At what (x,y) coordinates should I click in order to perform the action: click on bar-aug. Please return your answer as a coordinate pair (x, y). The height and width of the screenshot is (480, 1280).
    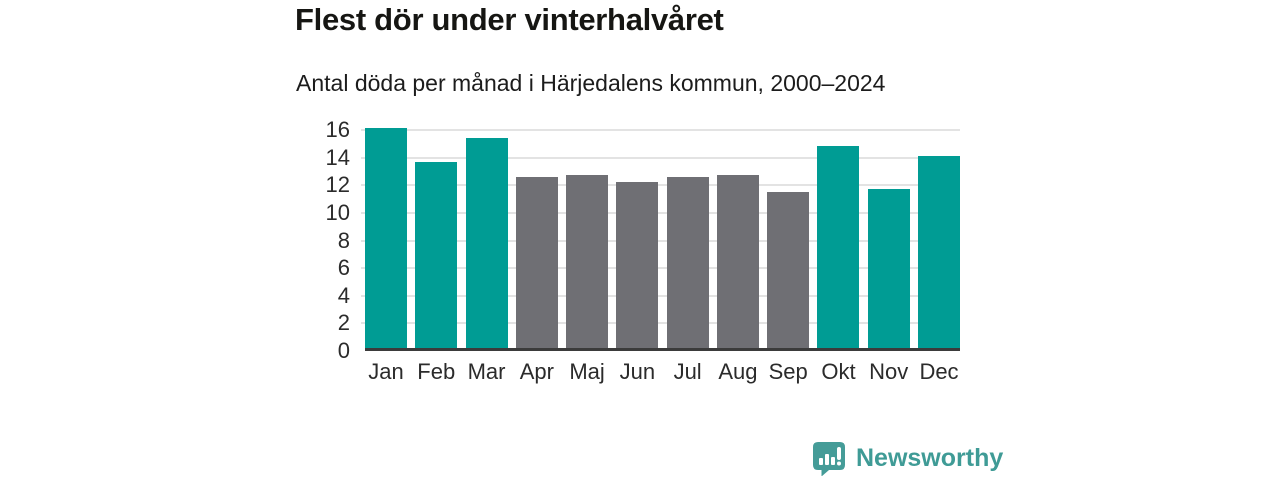
    Looking at the image, I should click on (737, 261).